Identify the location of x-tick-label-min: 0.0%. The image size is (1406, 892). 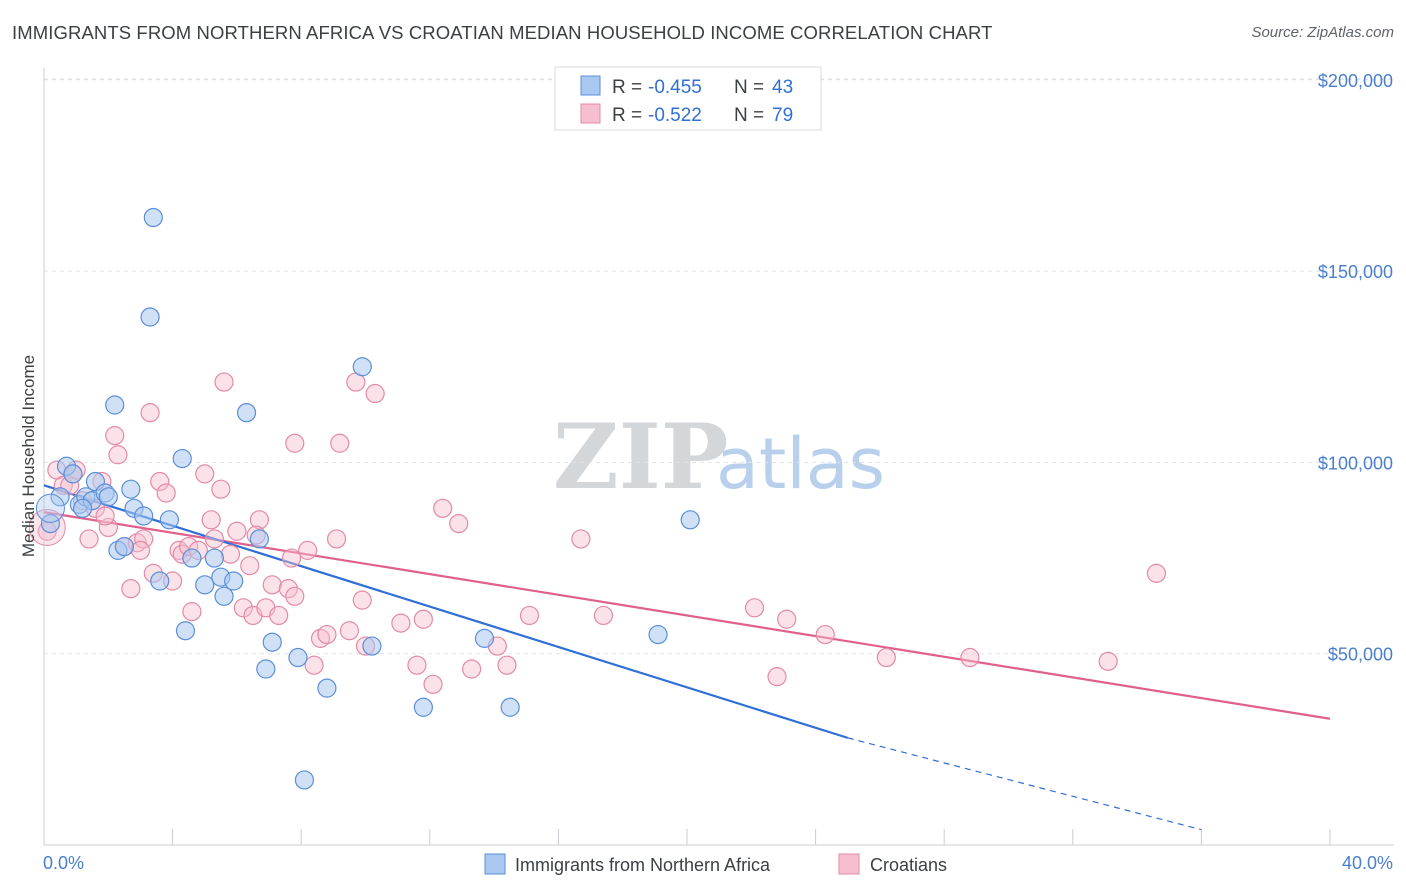
(63, 863).